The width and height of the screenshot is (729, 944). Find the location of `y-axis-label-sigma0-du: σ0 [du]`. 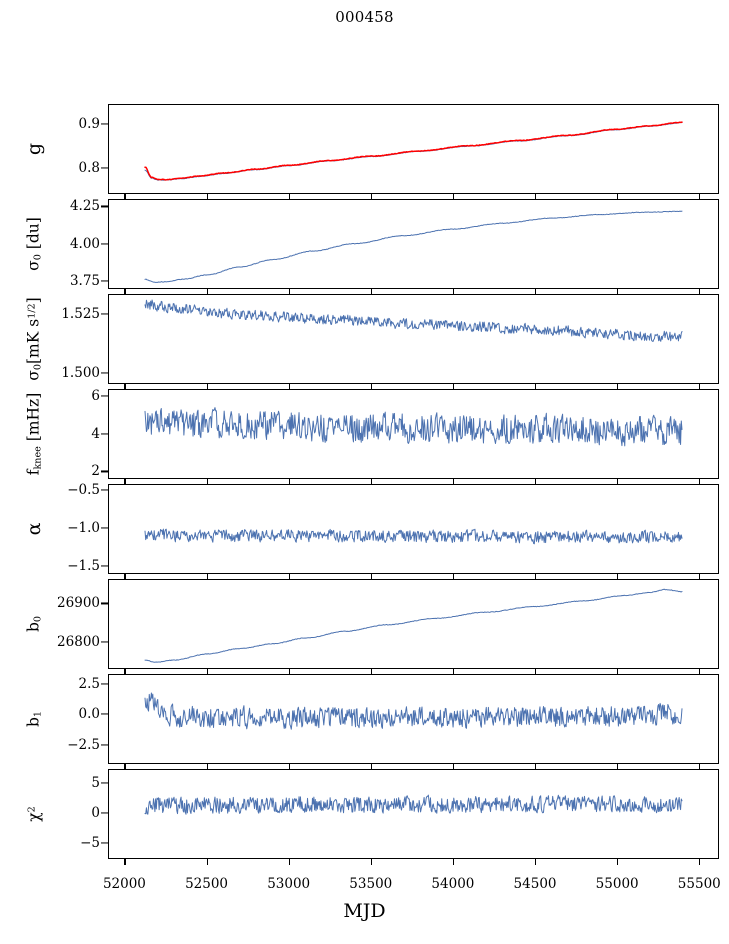

y-axis-label-sigma0-du: σ0 [du] is located at coordinates (34, 244).